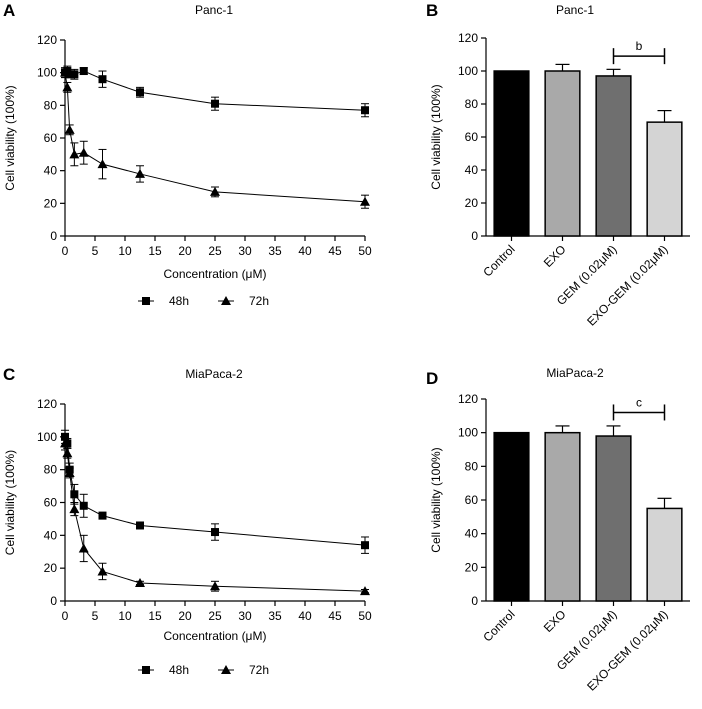  Describe the element at coordinates (9, 10) in the screenshot. I see `panel-letter: A` at that location.